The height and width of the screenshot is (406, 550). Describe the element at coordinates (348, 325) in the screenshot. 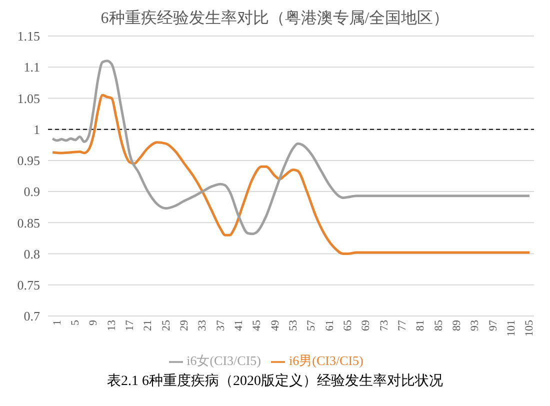

I see `x-tick-label: 65` at that location.